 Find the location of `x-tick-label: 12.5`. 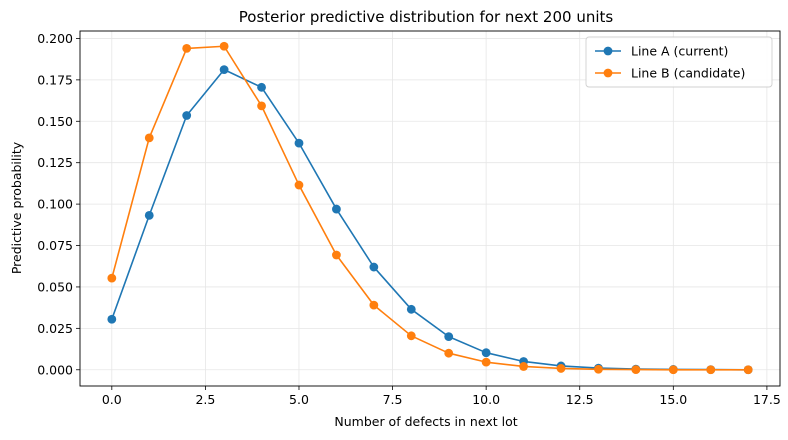

x-tick-label: 12.5 is located at coordinates (580, 399).